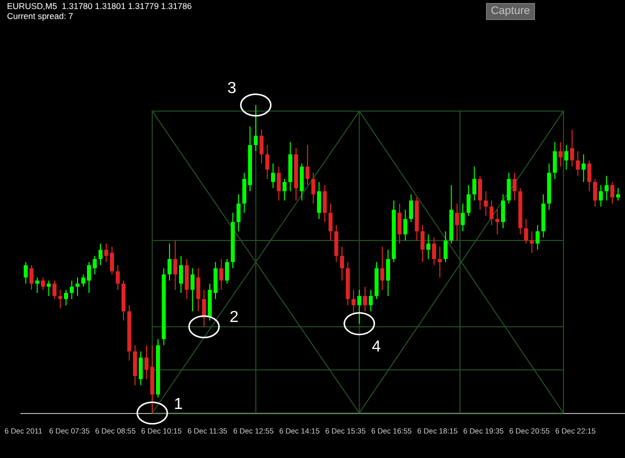 The image size is (625, 458). What do you see at coordinates (376, 347) in the screenshot?
I see `annotation: 4` at bounding box center [376, 347].